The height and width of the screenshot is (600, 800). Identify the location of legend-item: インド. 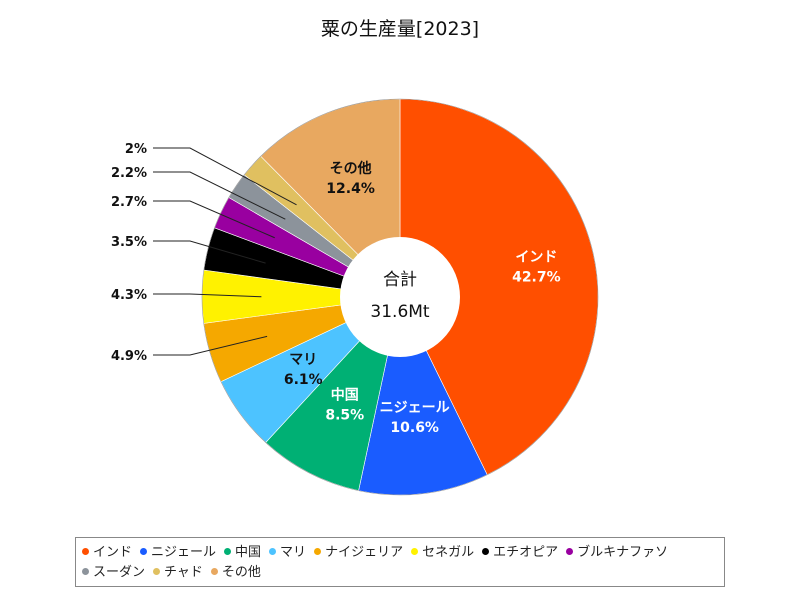
(107, 553).